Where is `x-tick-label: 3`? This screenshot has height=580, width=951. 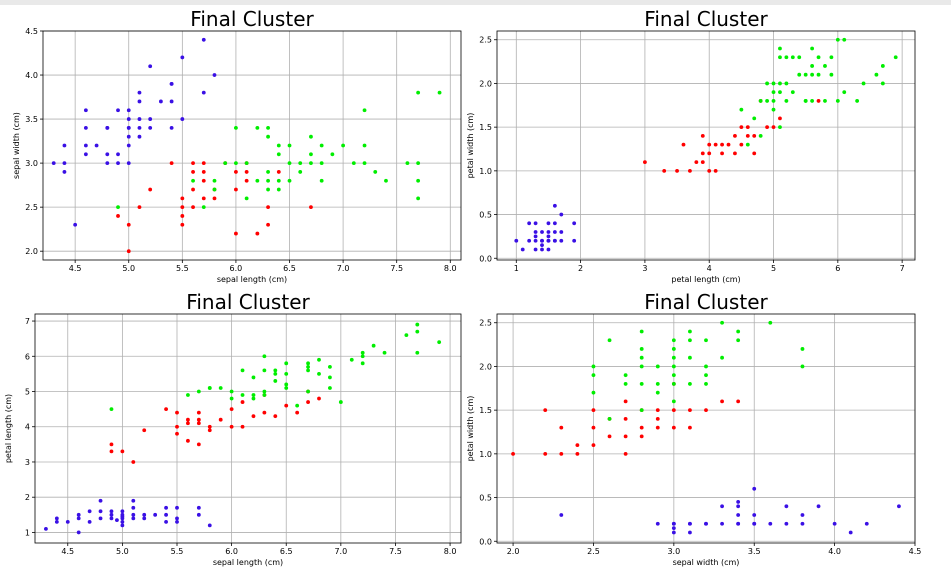 x-tick-label: 3 is located at coordinates (644, 268).